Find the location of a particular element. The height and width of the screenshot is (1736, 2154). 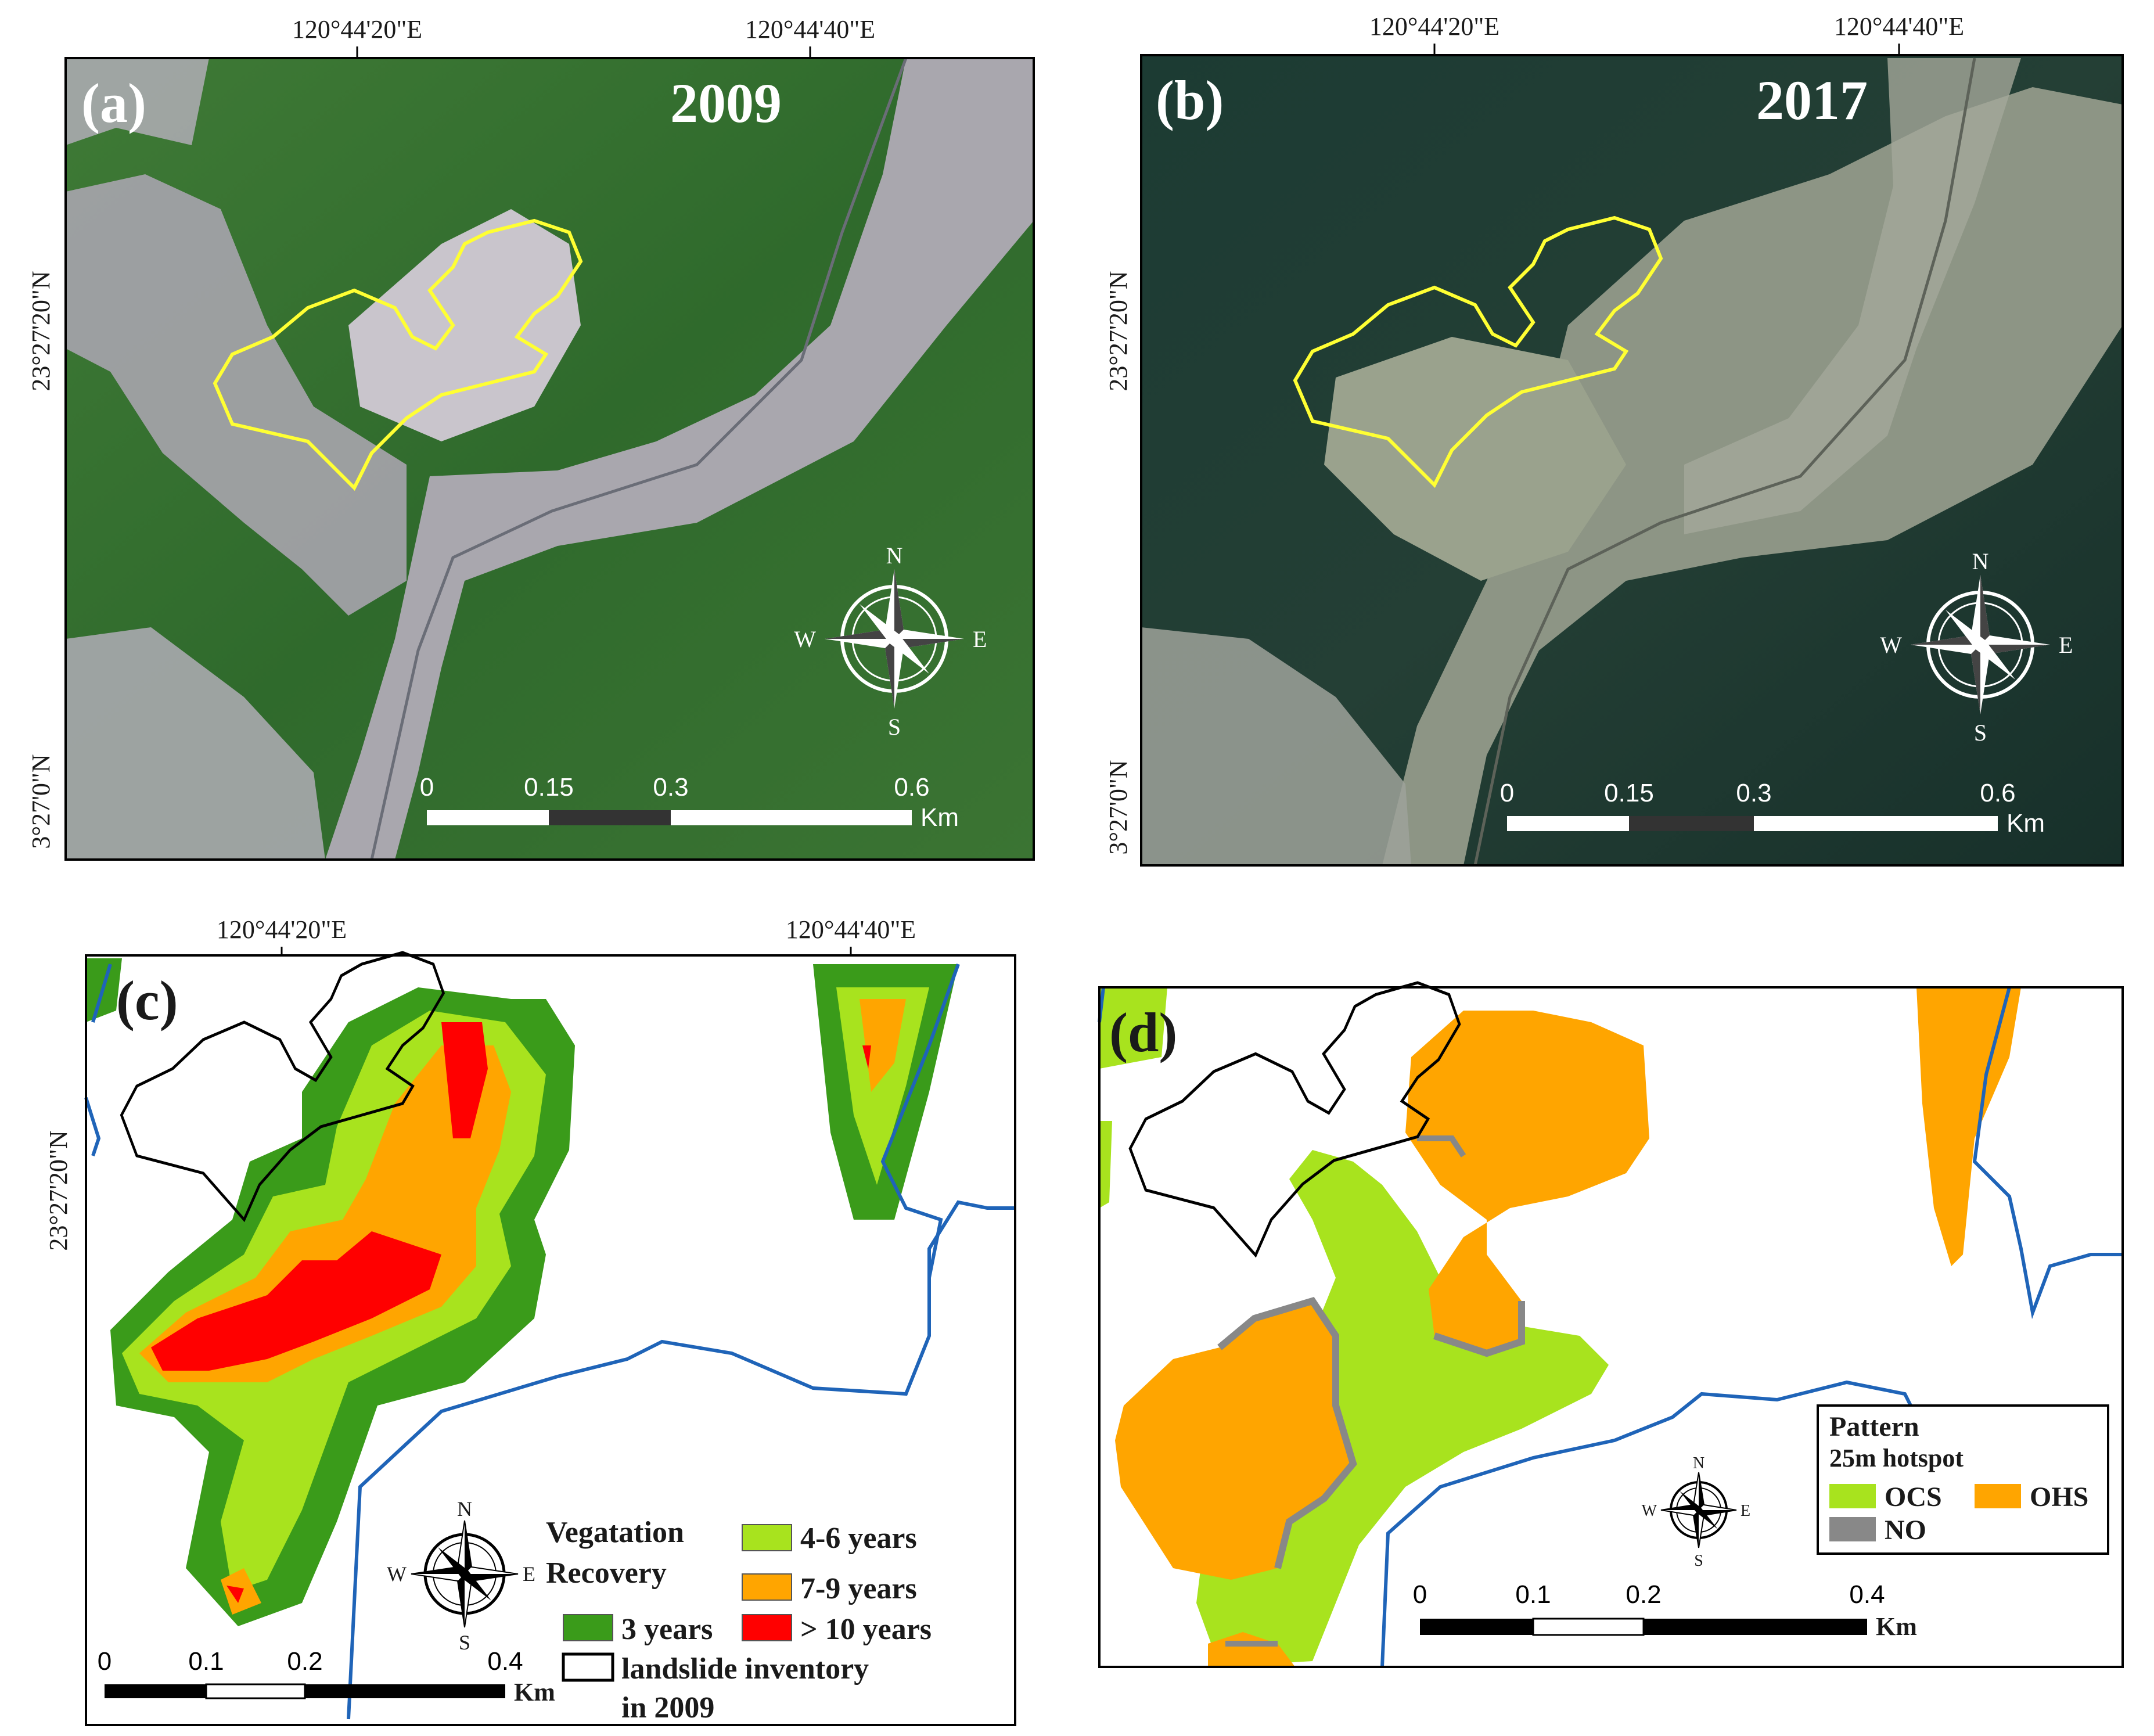

svg-text: > 10 years is located at coordinates (866, 1629).